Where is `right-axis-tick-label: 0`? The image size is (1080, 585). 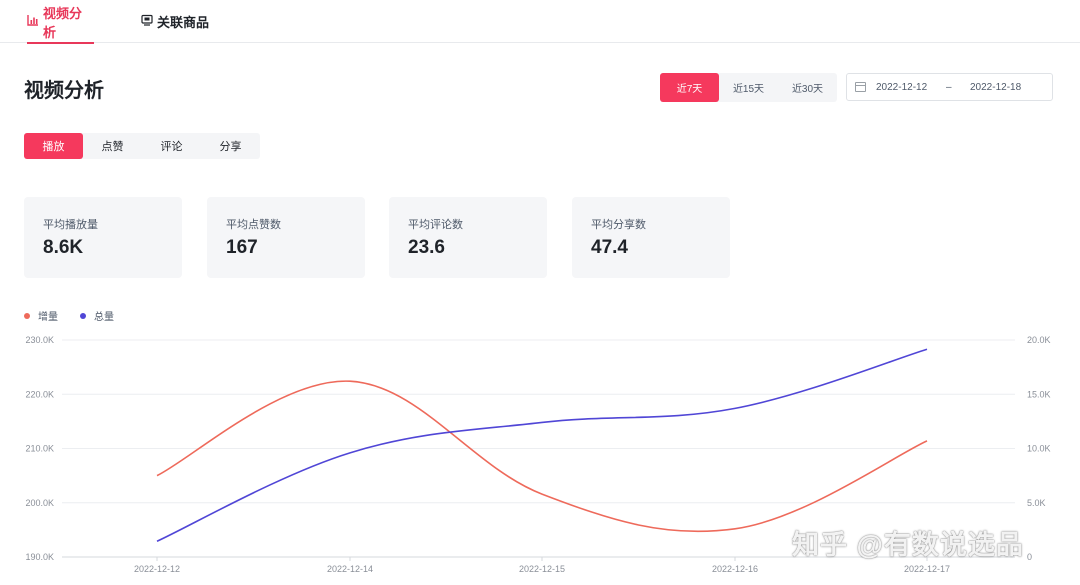 right-axis-tick-label: 0 is located at coordinates (1029, 557).